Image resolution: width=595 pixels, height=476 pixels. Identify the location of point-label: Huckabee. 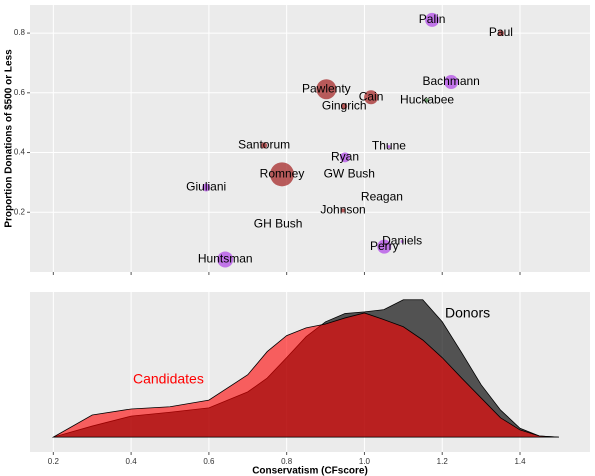
(427, 99).